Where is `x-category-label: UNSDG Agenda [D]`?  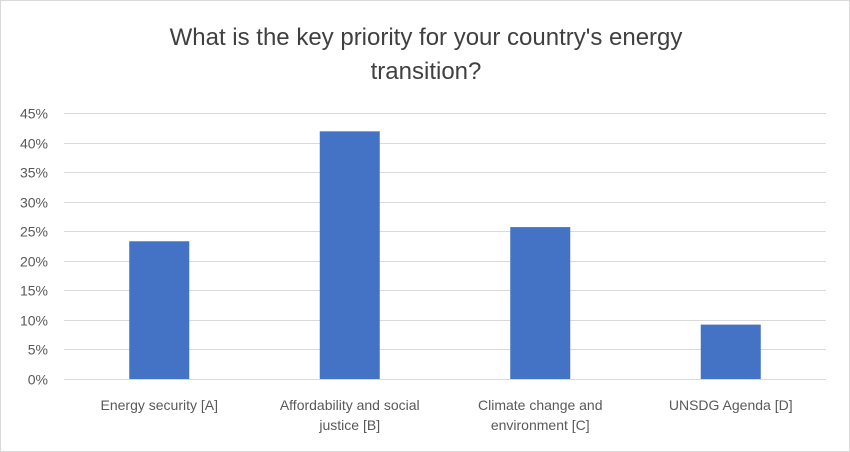
x-category-label: UNSDG Agenda [D] is located at coordinates (731, 405).